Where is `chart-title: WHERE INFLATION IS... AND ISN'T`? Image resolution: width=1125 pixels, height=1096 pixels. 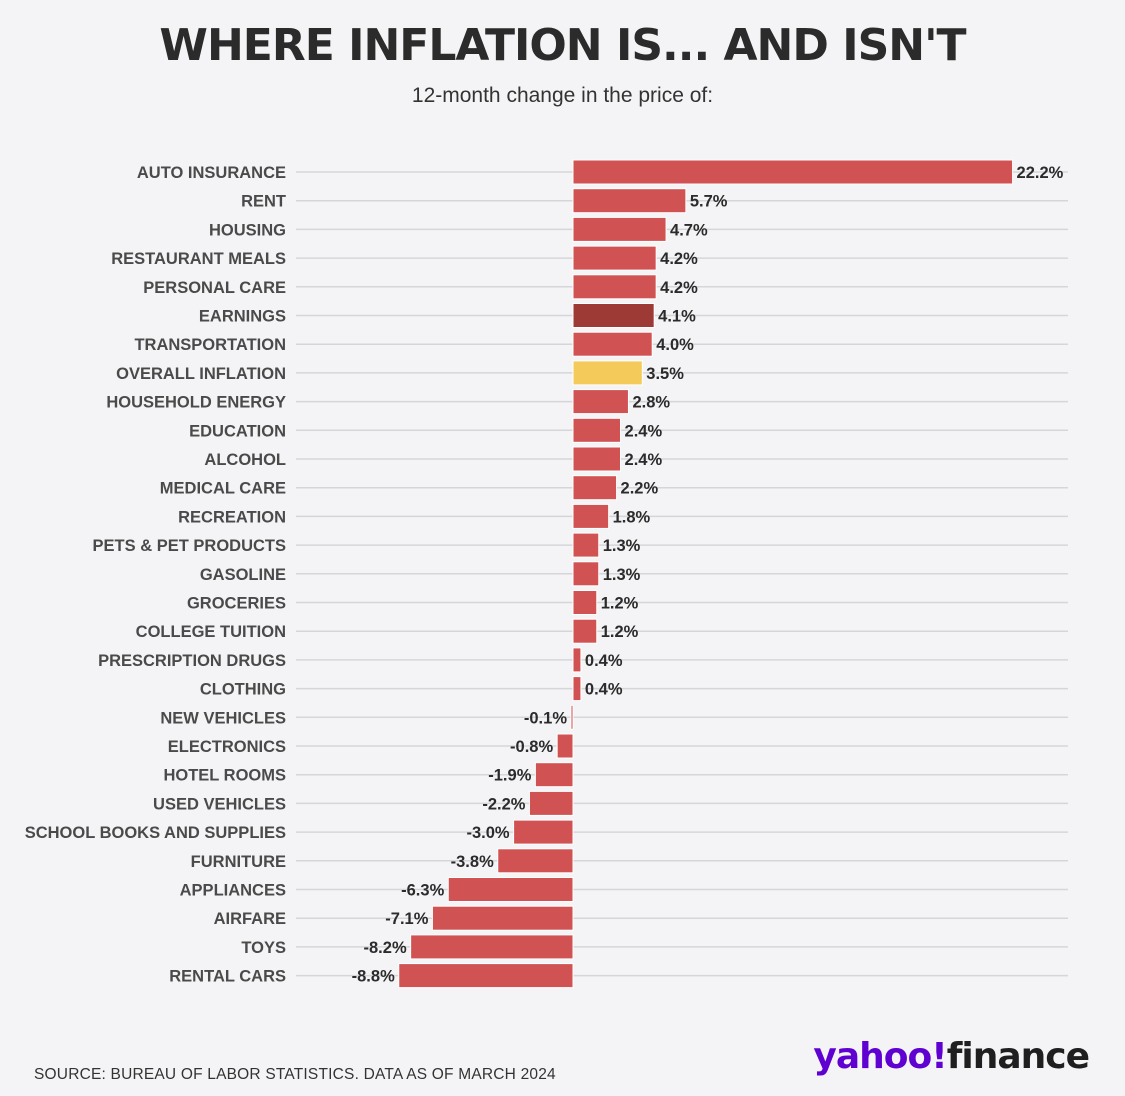 chart-title: WHERE INFLATION IS... AND ISN'T is located at coordinates (562, 45).